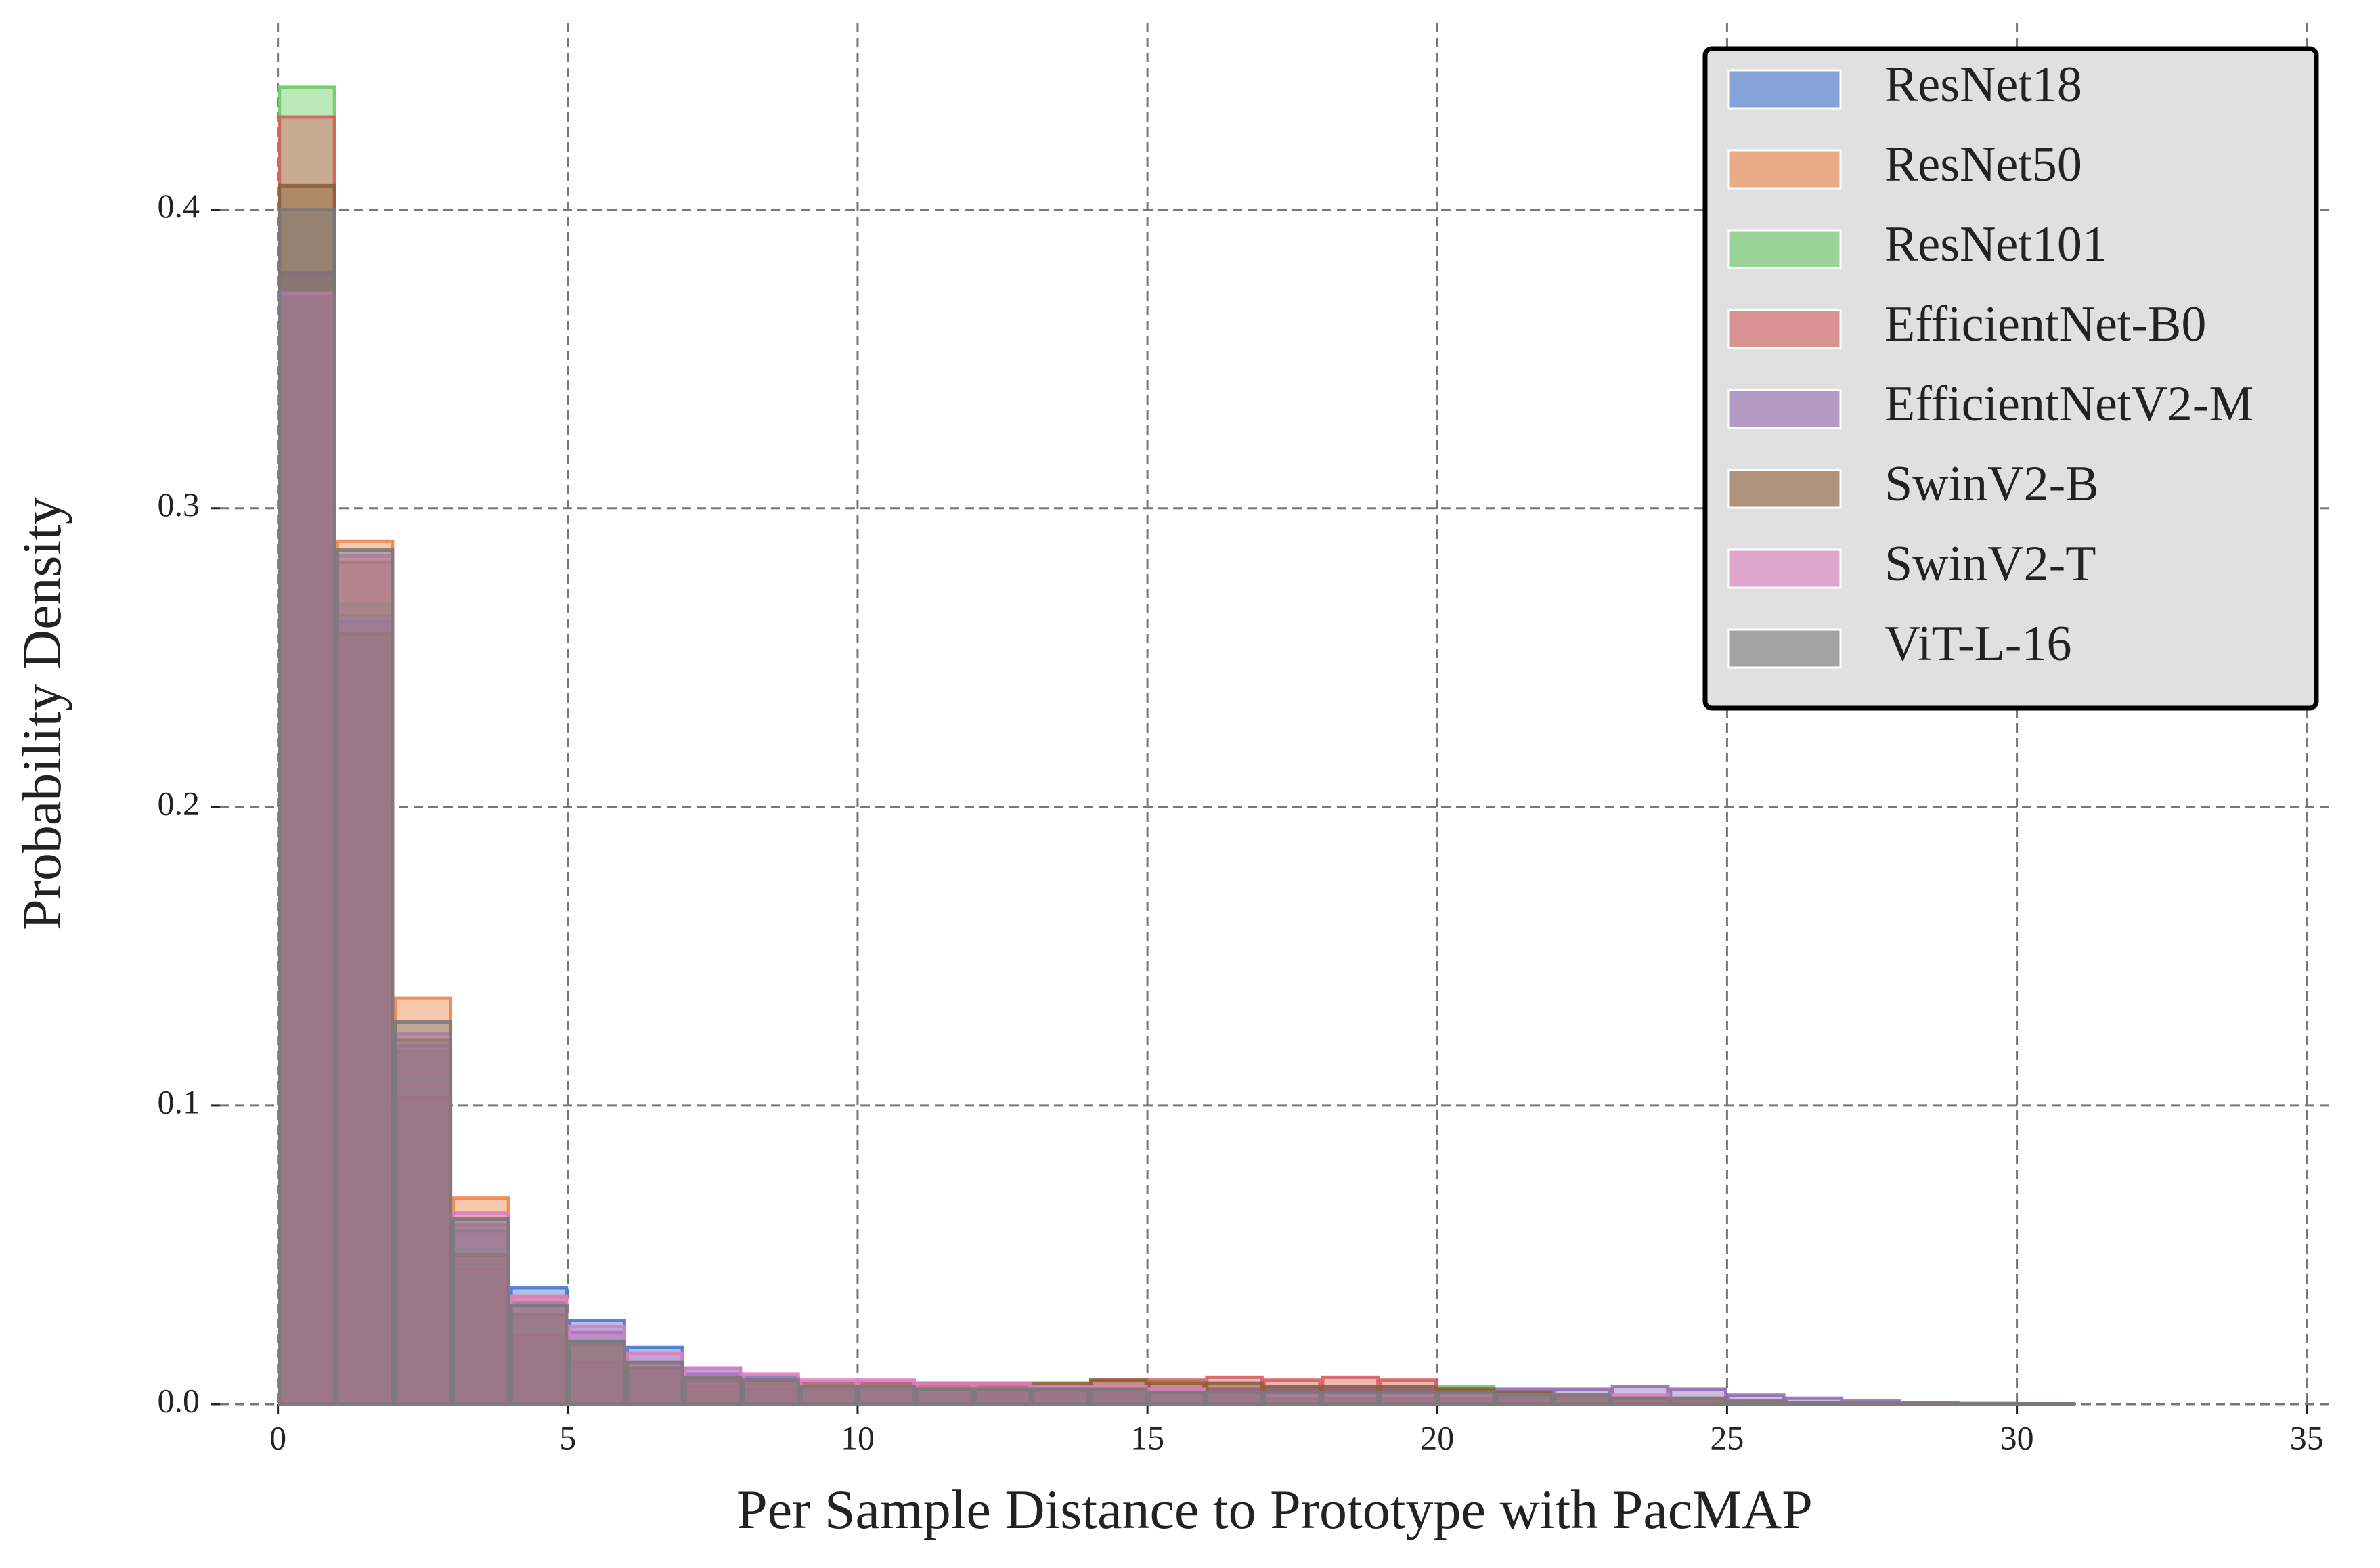 The height and width of the screenshot is (1568, 2380). I want to click on legend-box, so click(2010, 378).